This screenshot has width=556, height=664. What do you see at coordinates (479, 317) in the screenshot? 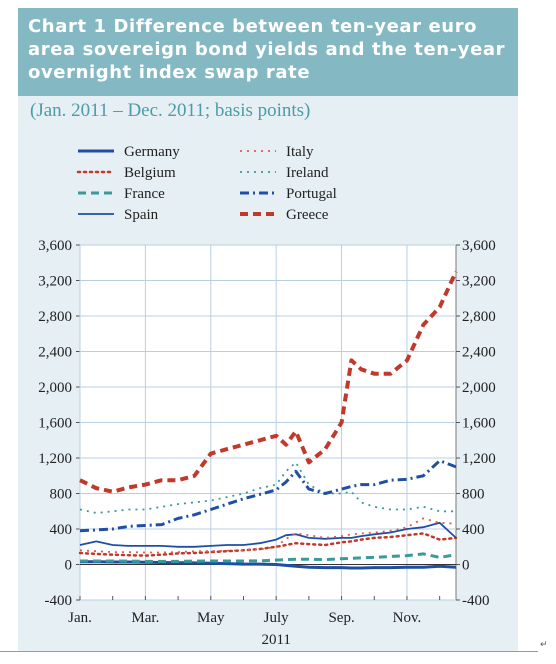
I see `y-tick-label-right: 2,800` at bounding box center [479, 317].